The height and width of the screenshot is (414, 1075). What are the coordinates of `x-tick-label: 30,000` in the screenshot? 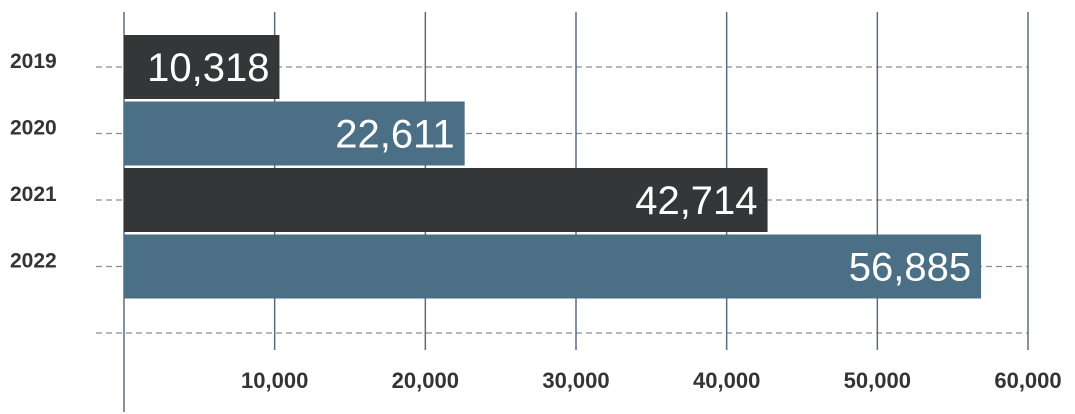 It's located at (575, 380).